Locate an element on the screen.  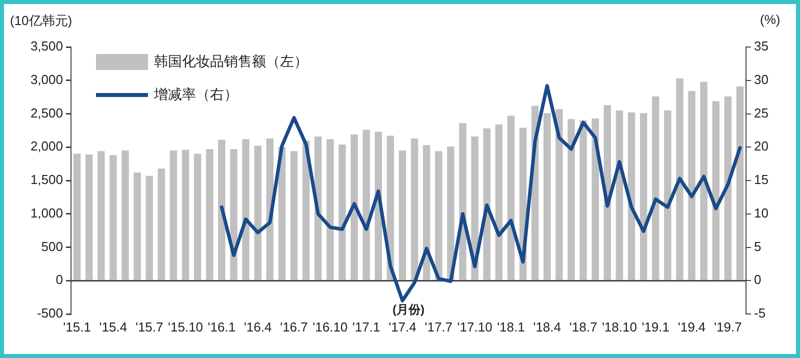
x-tick-label: '16.10 is located at coordinates (330, 326).